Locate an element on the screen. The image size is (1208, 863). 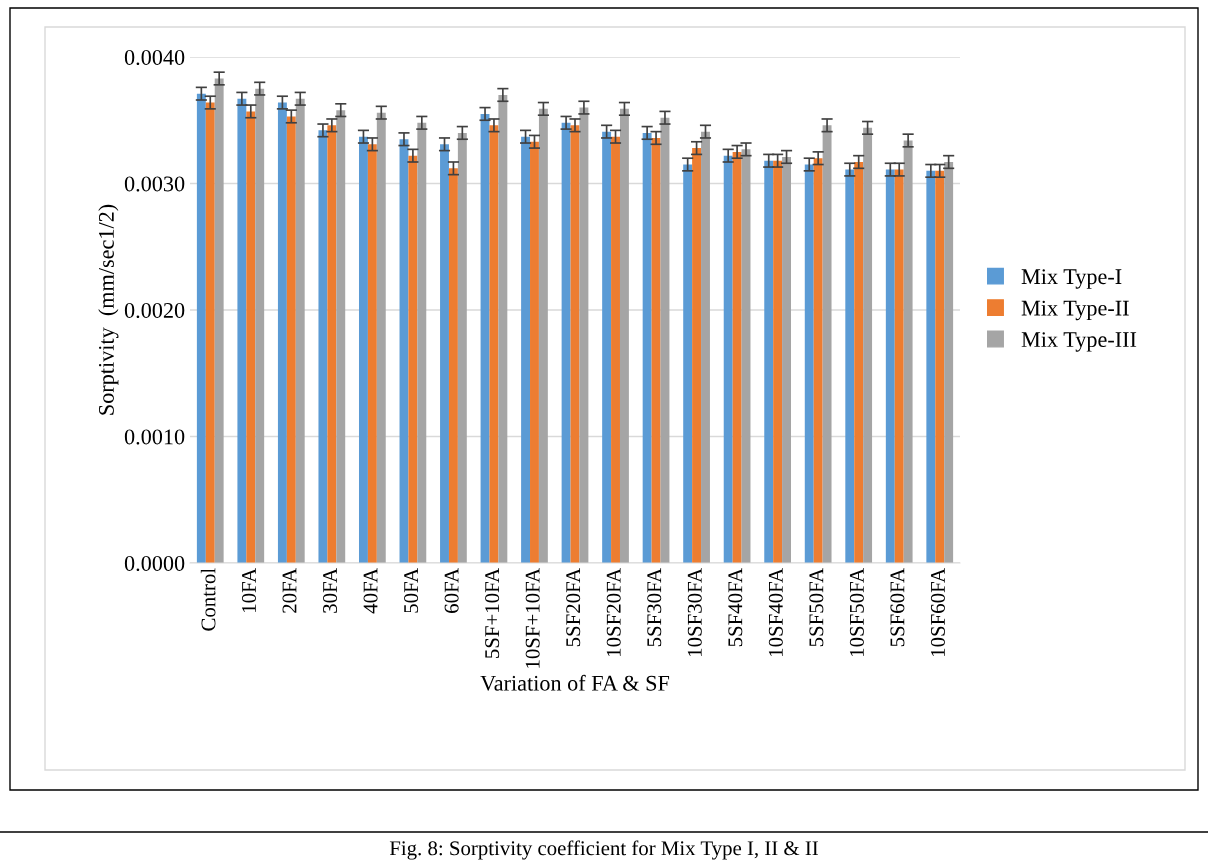
legend-label: Mix Type-III is located at coordinates (1079, 342).